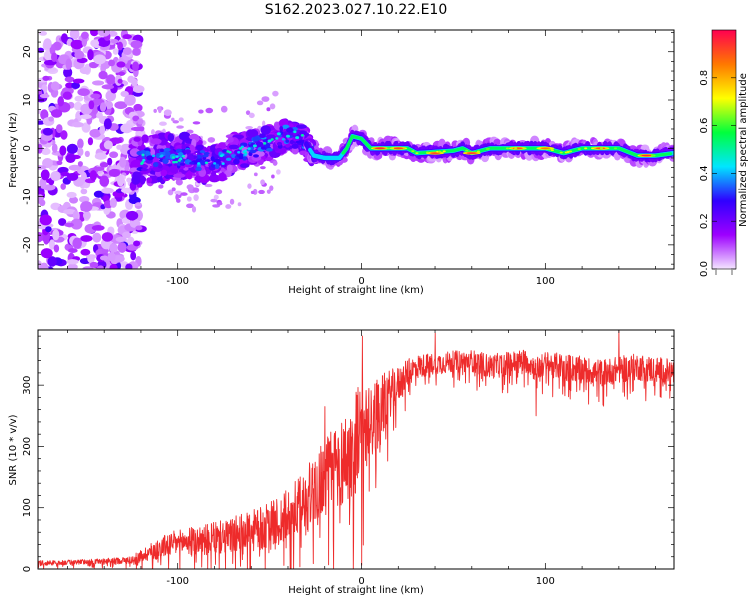 Image resolution: width=750 pixels, height=600 pixels. What do you see at coordinates (13, 449) in the screenshot?
I see `snr-y-axis-label: SNR (10 * v/v)` at bounding box center [13, 449].